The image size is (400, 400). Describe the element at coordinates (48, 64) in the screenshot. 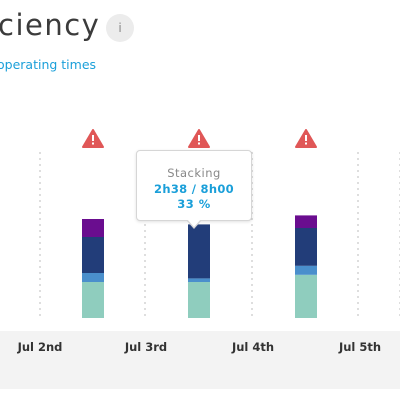

I see `subtitle-link: operating times` at that location.